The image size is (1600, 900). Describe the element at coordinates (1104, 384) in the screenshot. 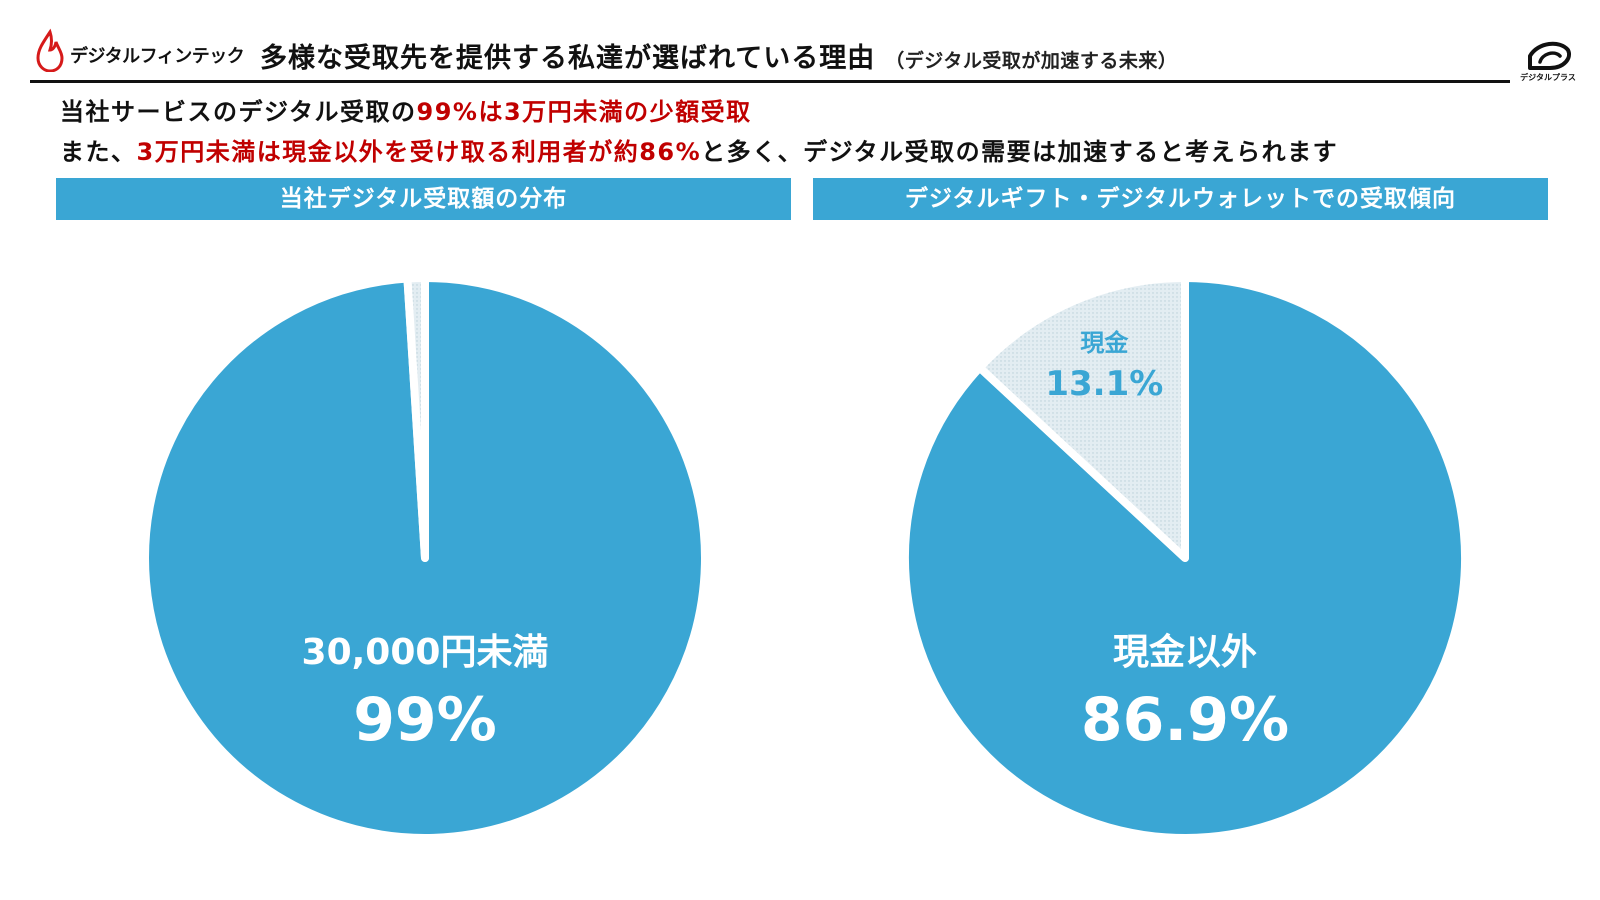

I see `chart-2-slice-2-value: 13.1%` at that location.